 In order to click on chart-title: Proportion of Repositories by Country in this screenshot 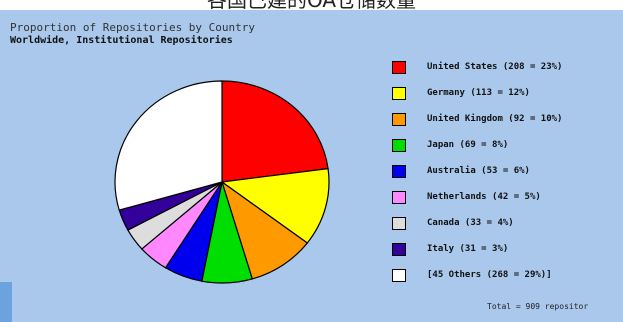, I will do `click(133, 27)`.